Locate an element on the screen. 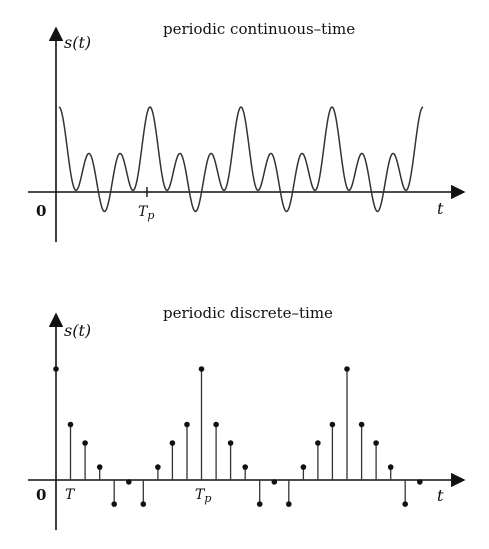 Image resolution: width=489 pixels, height=549 pixels. discrete-title: periodic discrete–time is located at coordinates (248, 313).